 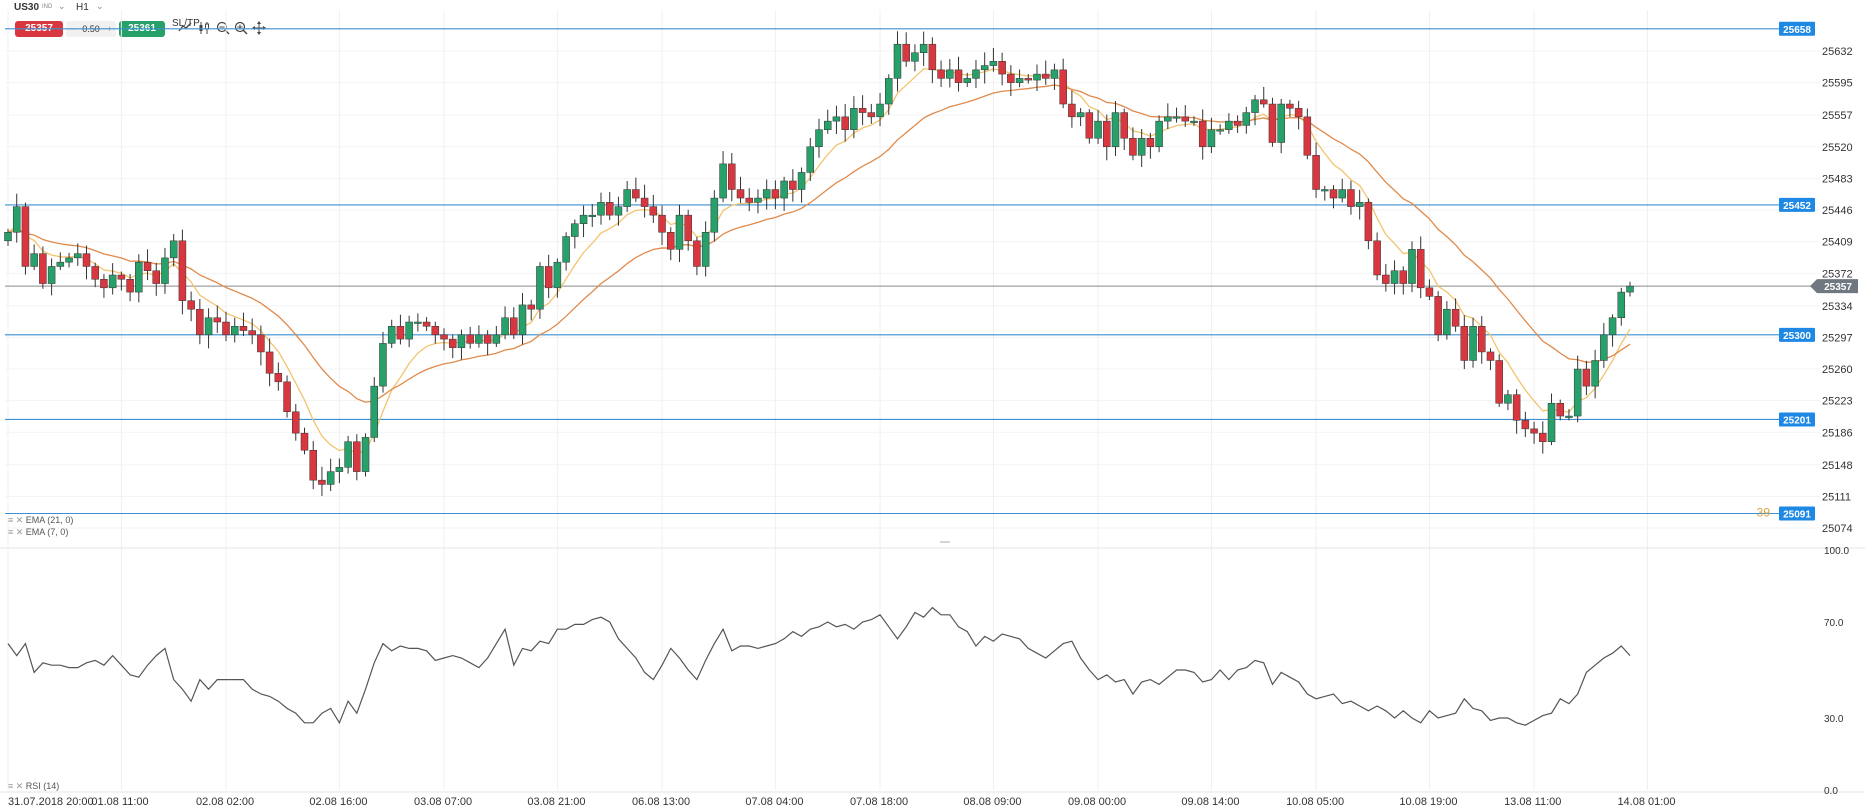 What do you see at coordinates (1797, 204) in the screenshot?
I see `level-tag: 25452` at bounding box center [1797, 204].